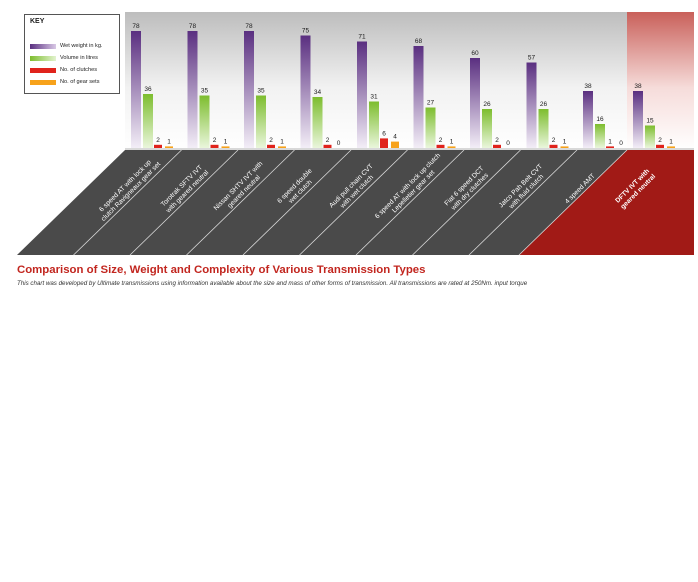 Image resolution: width=698 pixels, height=582 pixels. What do you see at coordinates (610, 141) in the screenshot?
I see `value-label-clutches: 1` at bounding box center [610, 141].